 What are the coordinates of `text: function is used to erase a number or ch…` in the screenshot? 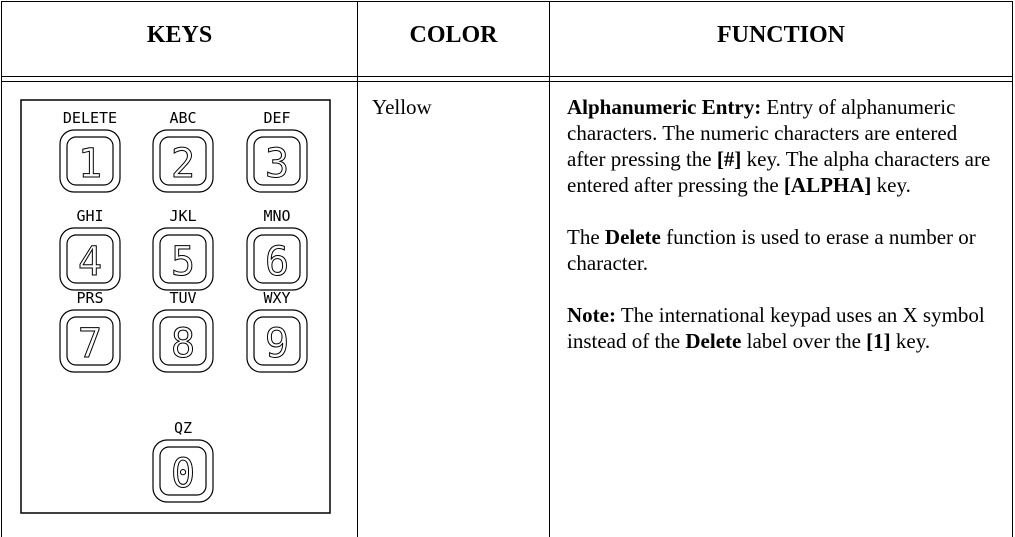 It's located at (774, 250).